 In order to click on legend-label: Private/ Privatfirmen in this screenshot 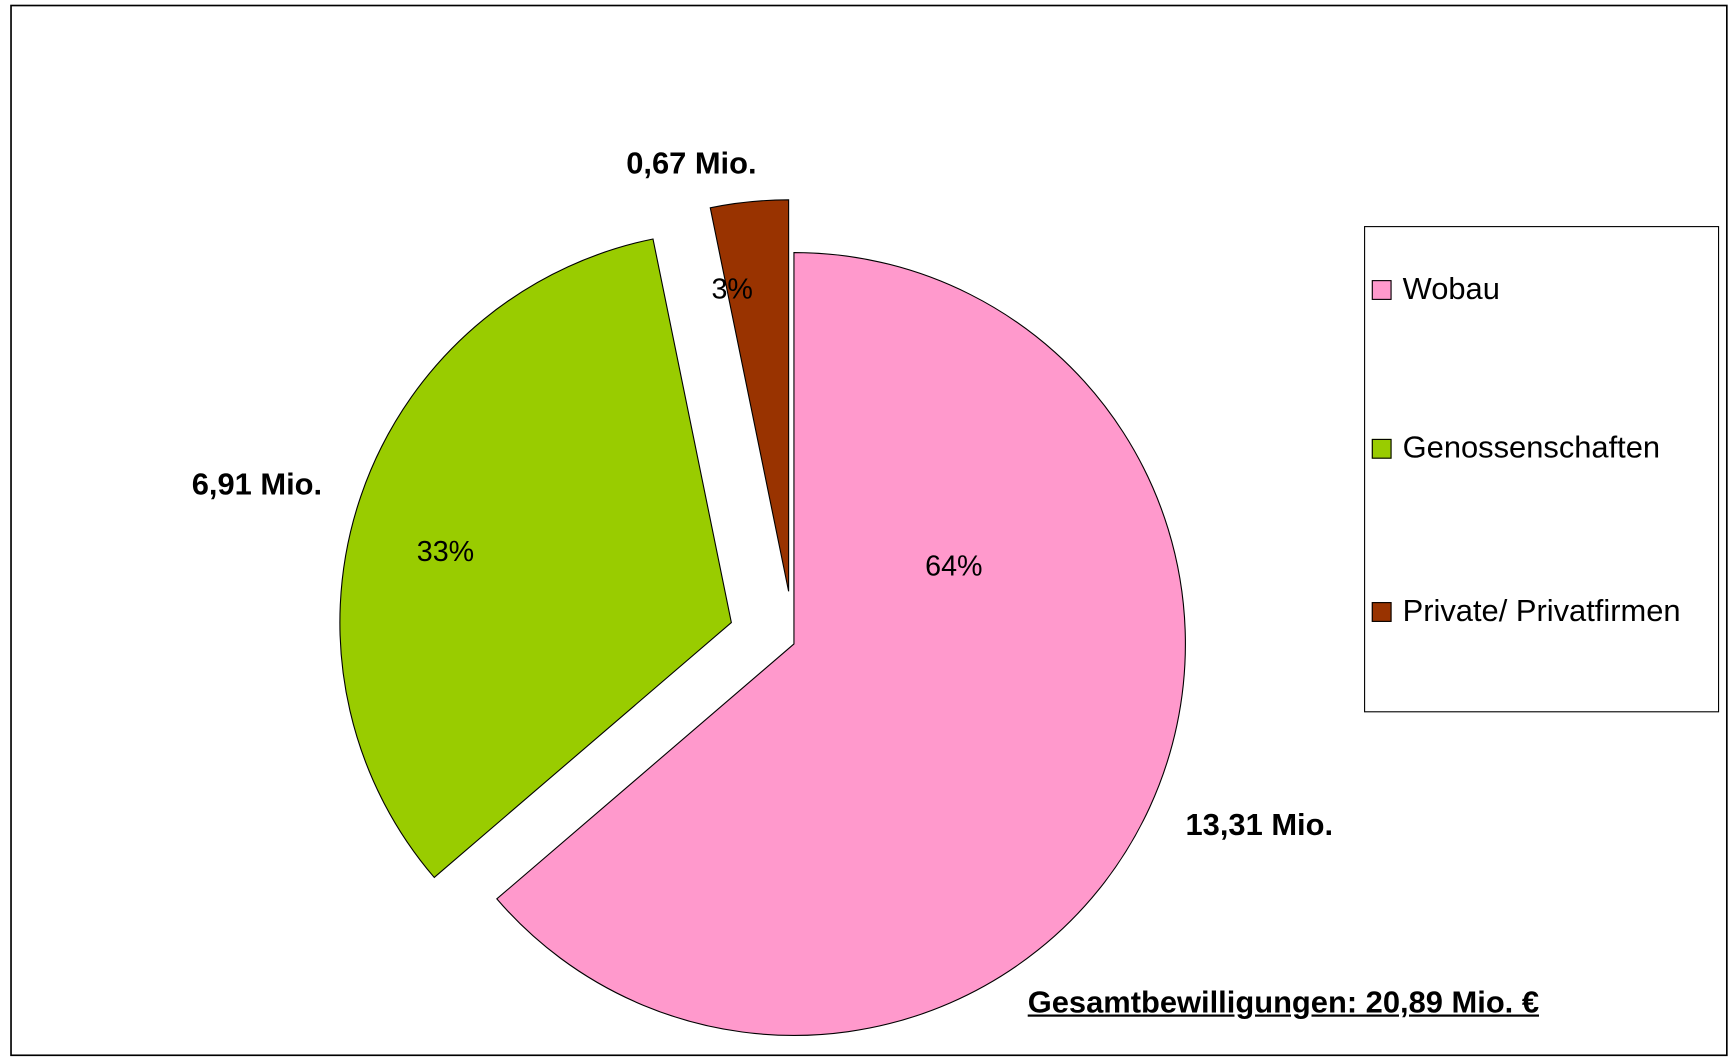, I will do `click(1541, 610)`.